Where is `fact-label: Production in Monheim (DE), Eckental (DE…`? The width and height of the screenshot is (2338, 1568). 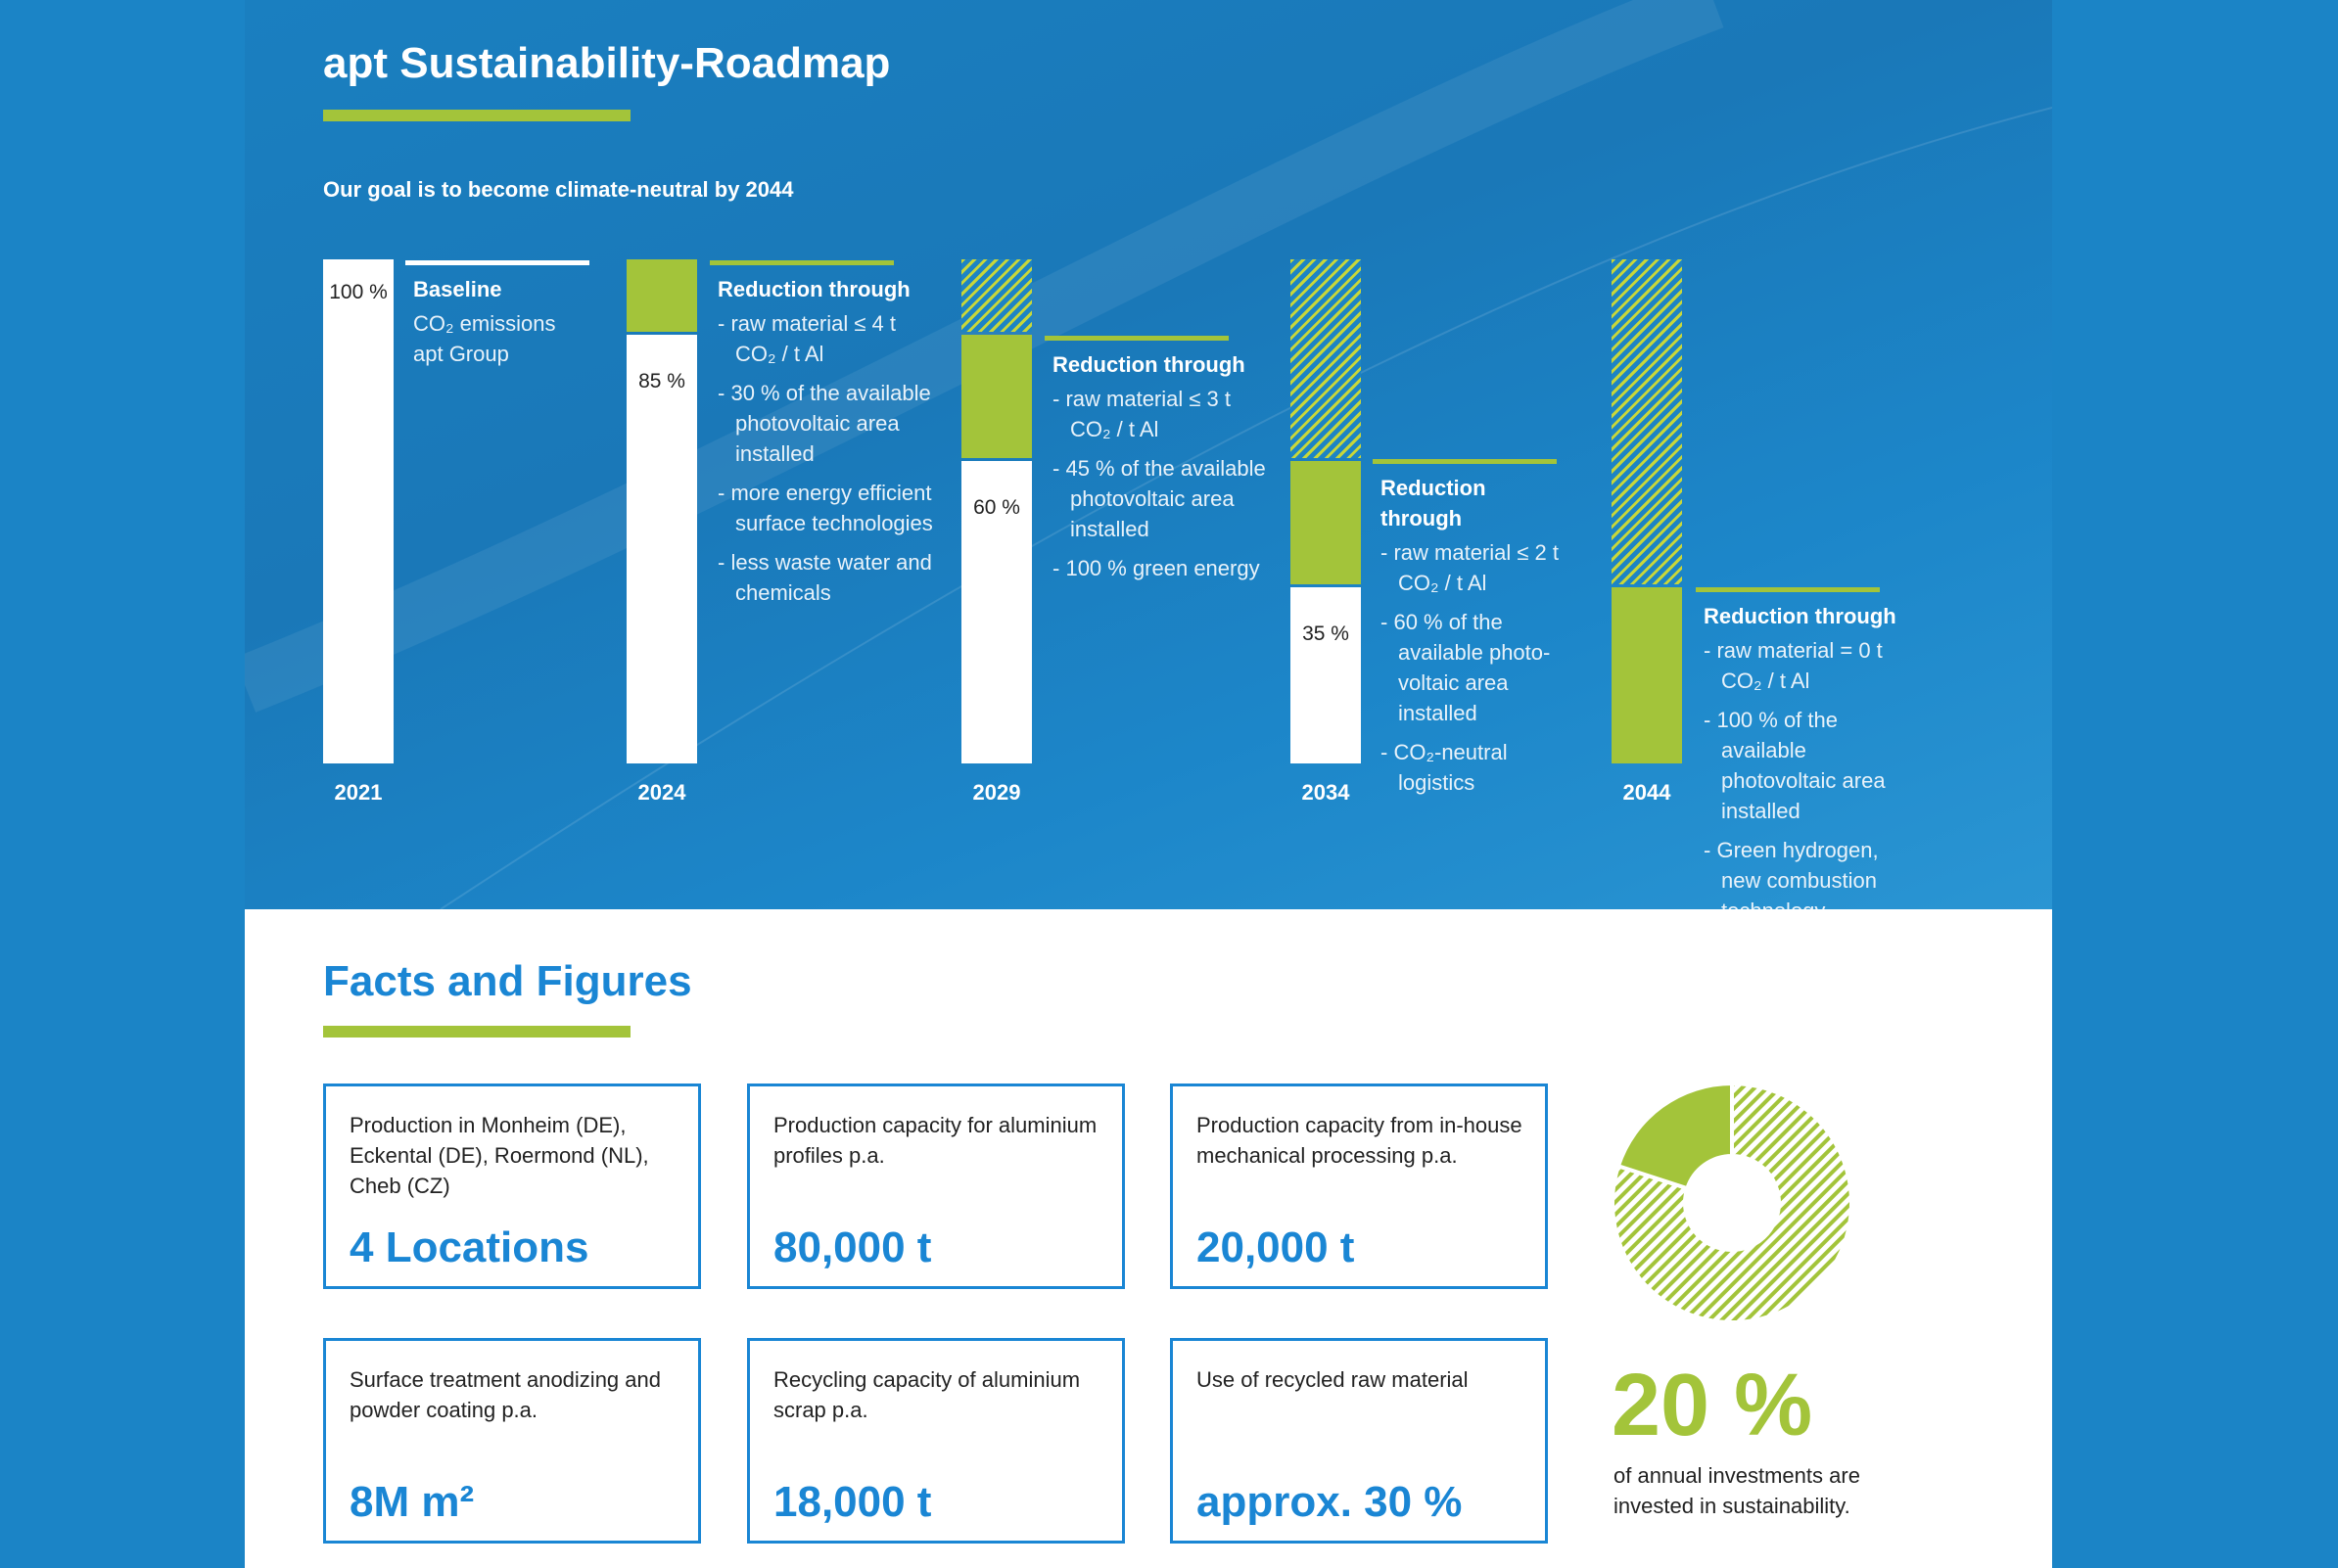
fact-label: Production in Monheim (DE), Eckental (DE… is located at coordinates (499, 1155).